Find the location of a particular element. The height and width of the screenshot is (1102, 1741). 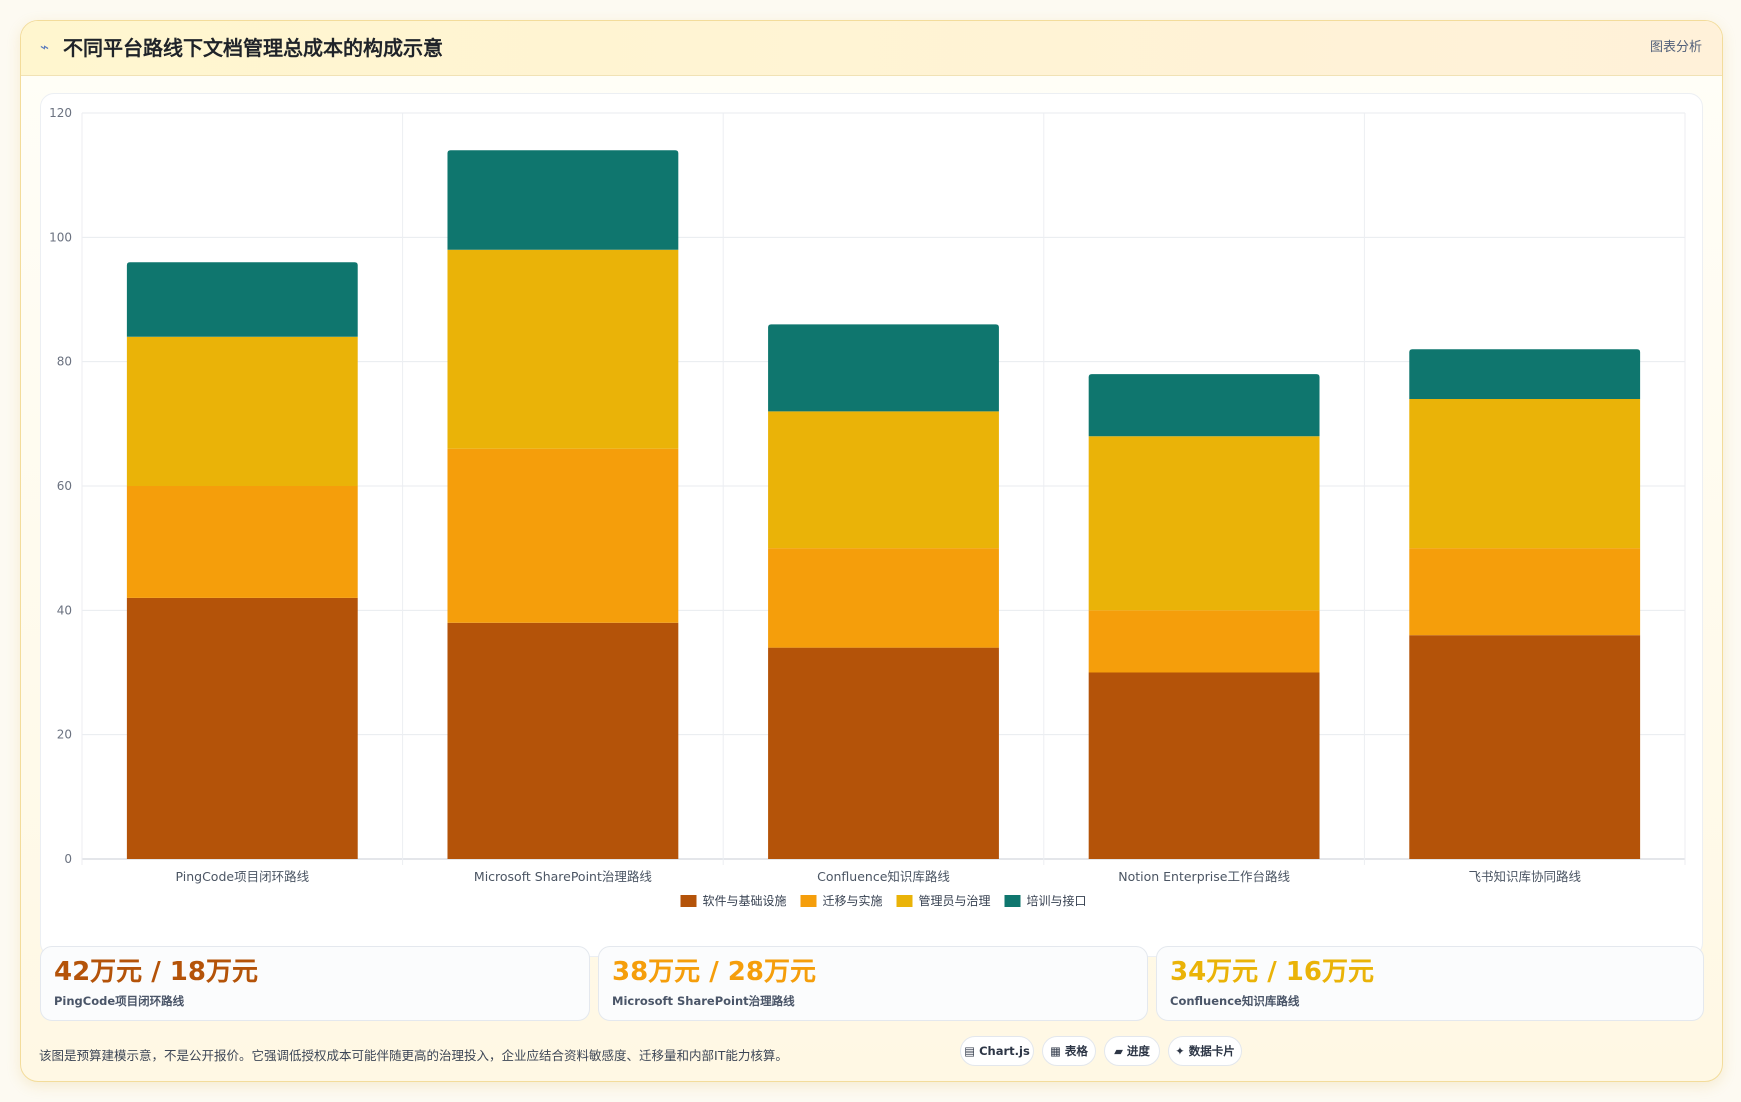

x-tick-label: 飞书知识库协同路线 is located at coordinates (1524, 876).